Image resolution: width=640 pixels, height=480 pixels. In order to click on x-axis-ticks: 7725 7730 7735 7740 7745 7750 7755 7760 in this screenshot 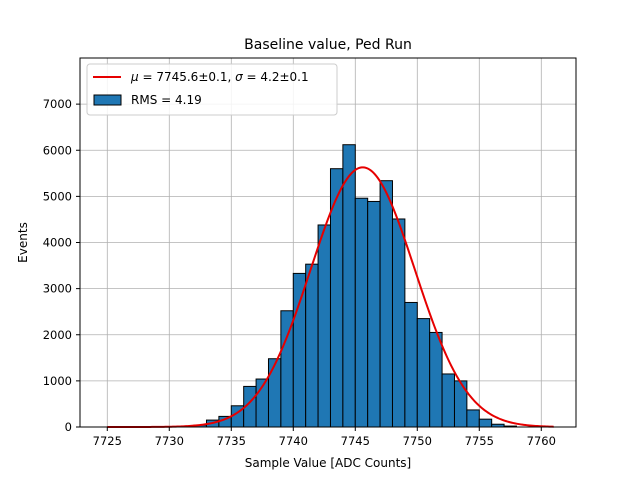, I will do `click(324, 437)`.